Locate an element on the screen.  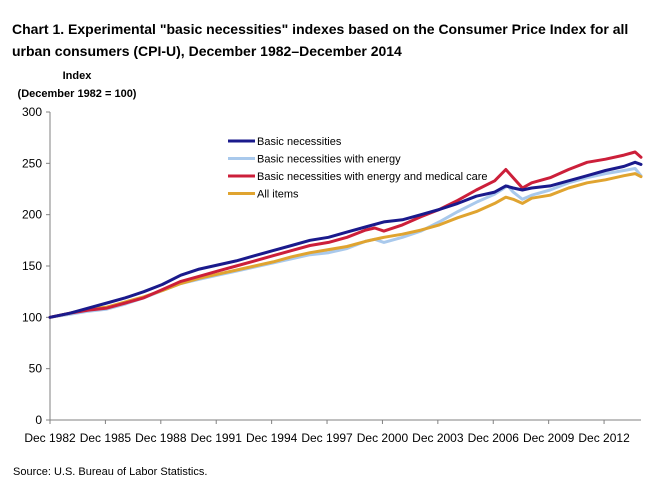
y-tick-label: 250 is located at coordinates (32, 163).